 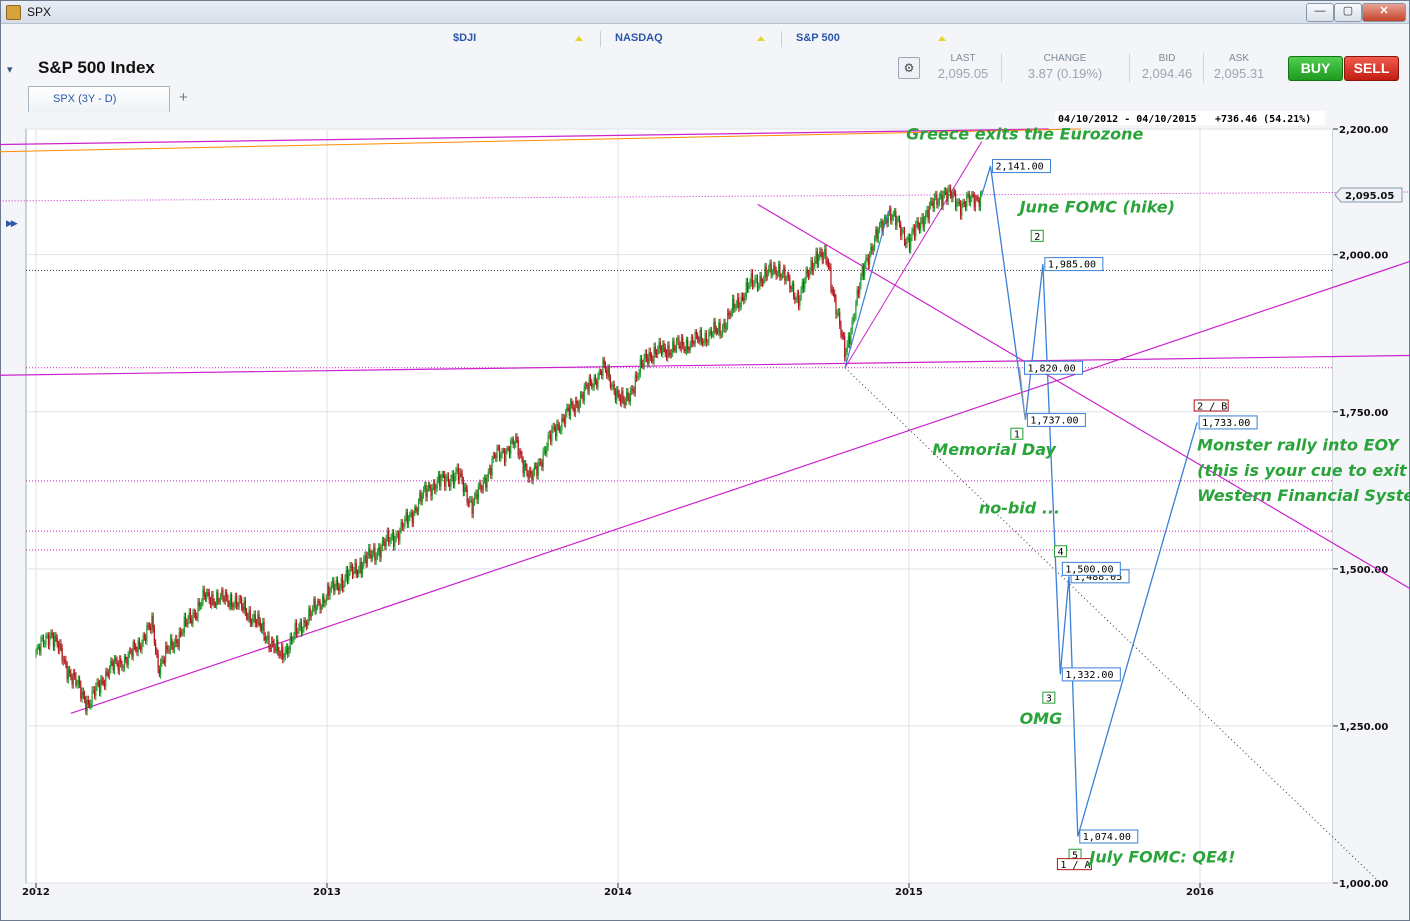 What do you see at coordinates (12, 223) in the screenshot?
I see `expand-panel-icon: ▶▶` at bounding box center [12, 223].